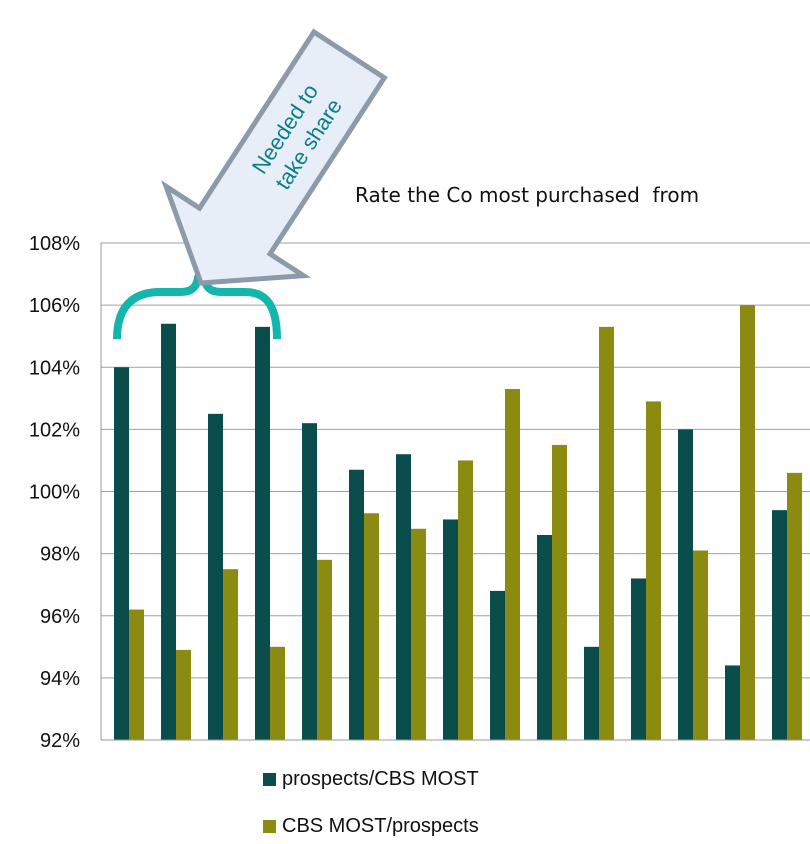 The height and width of the screenshot is (844, 810). I want to click on chart-title: Rate the Co most purchased from, so click(527, 195).